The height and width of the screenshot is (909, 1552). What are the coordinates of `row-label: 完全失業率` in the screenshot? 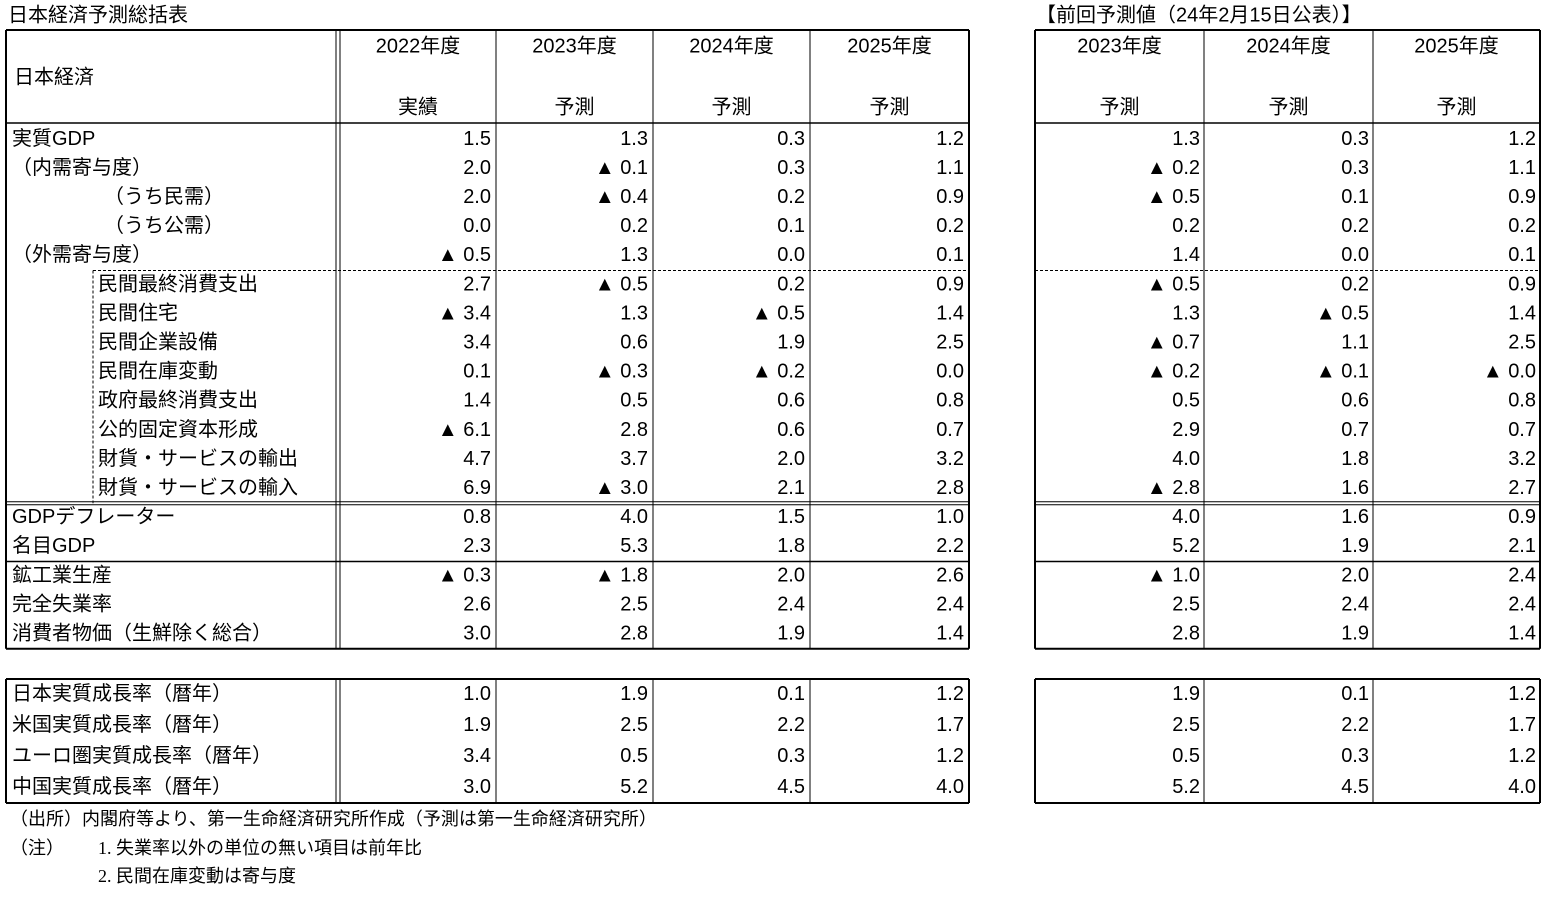 It's located at (62, 603).